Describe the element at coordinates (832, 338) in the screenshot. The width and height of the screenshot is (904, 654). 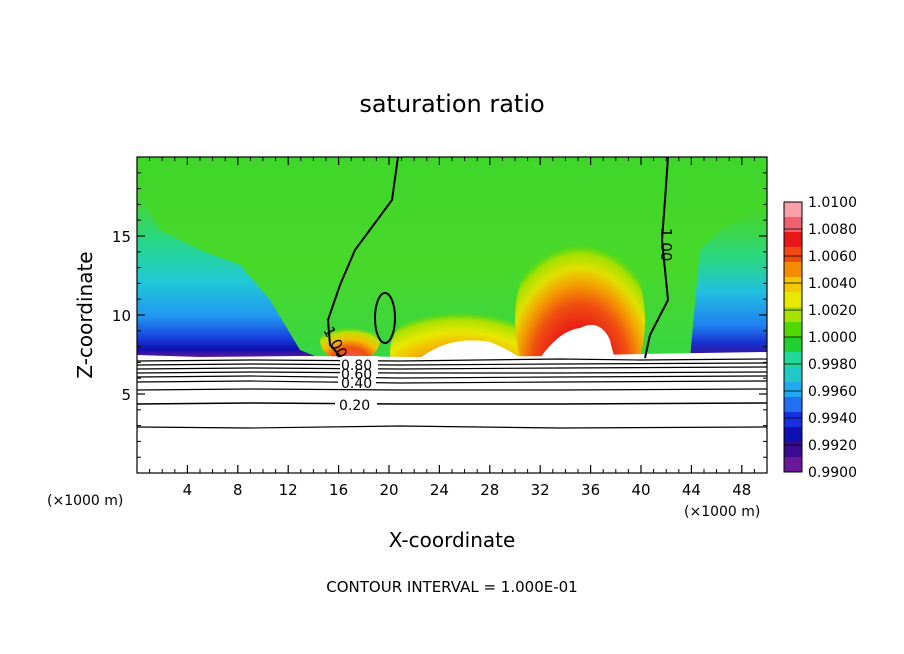
I see `colorbar-label: 1.0000` at that location.